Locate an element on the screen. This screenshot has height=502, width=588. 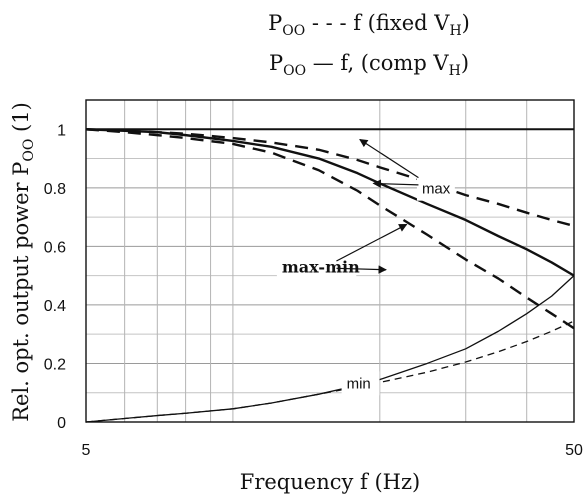
y-axis-label: Rel. opt. output power POO (1) is located at coordinates (23, 262).